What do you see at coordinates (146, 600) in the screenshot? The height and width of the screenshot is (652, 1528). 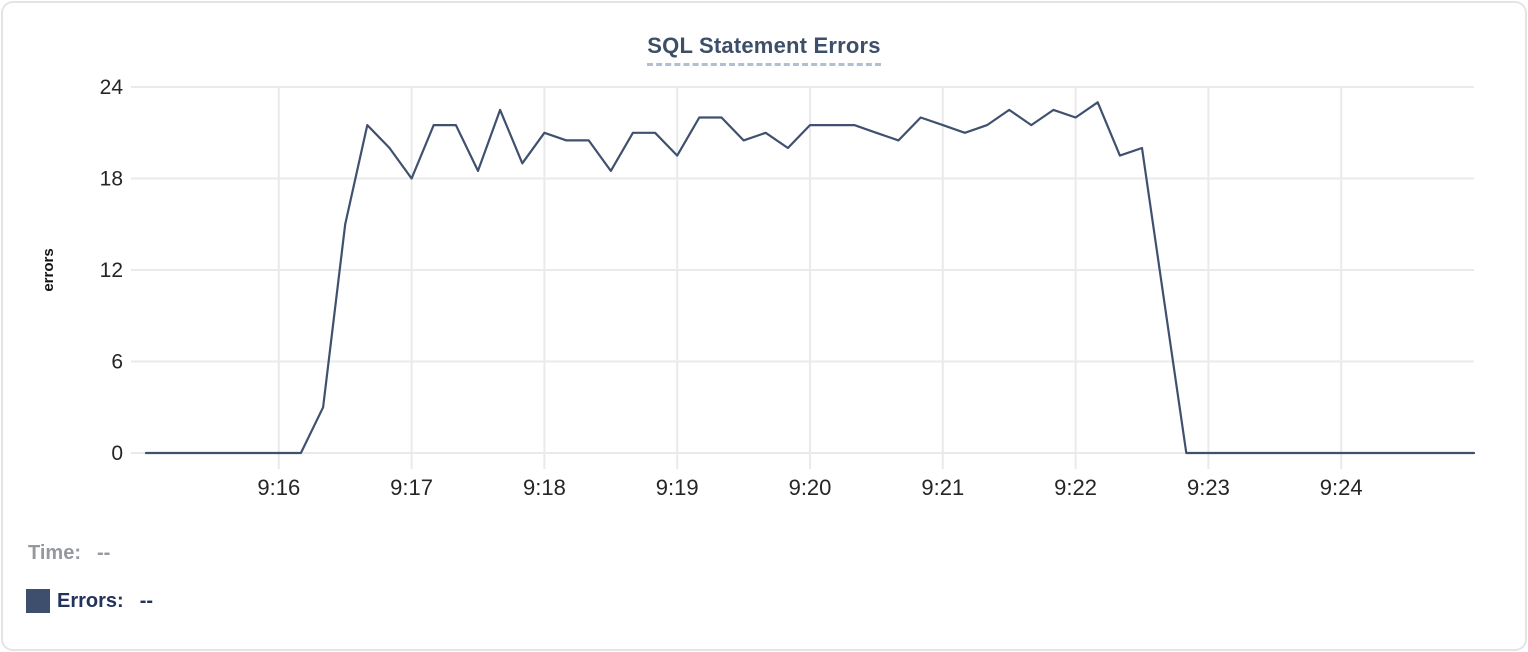 I see `tooltip-errors-value: --` at bounding box center [146, 600].